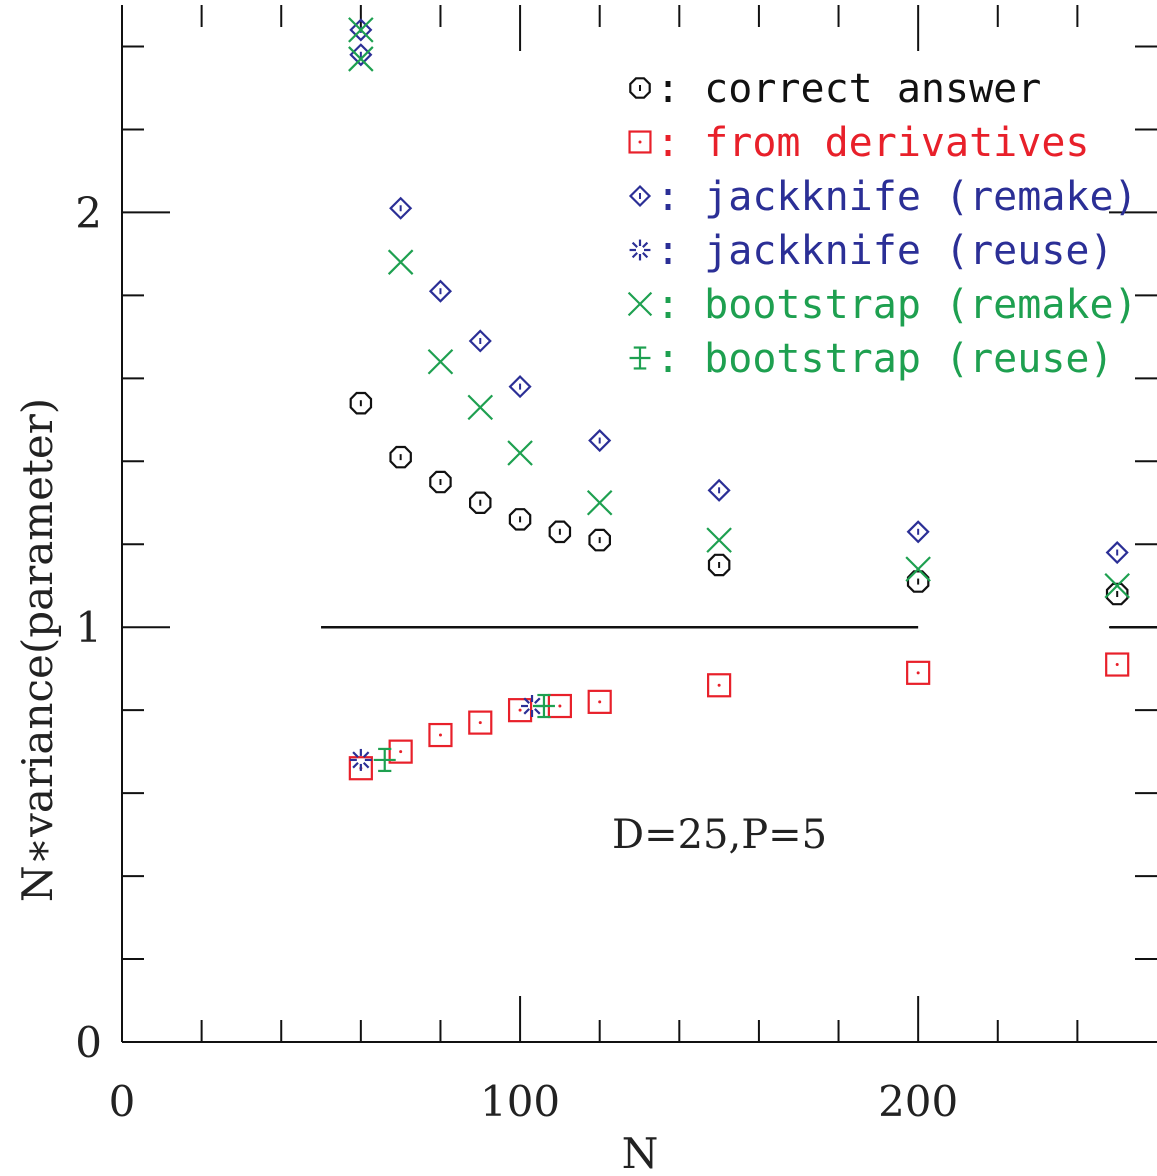 The height and width of the screenshot is (1176, 1157). I want to click on legend-label: : jackknife (reuse), so click(885, 251).